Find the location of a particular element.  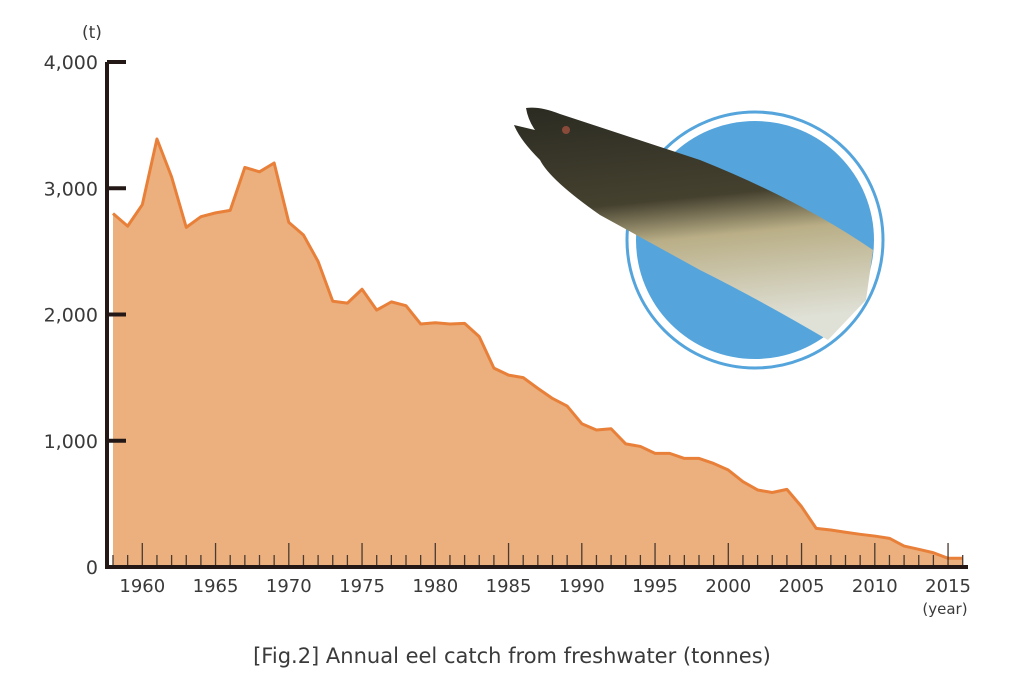

eel-body is located at coordinates (693, 223).